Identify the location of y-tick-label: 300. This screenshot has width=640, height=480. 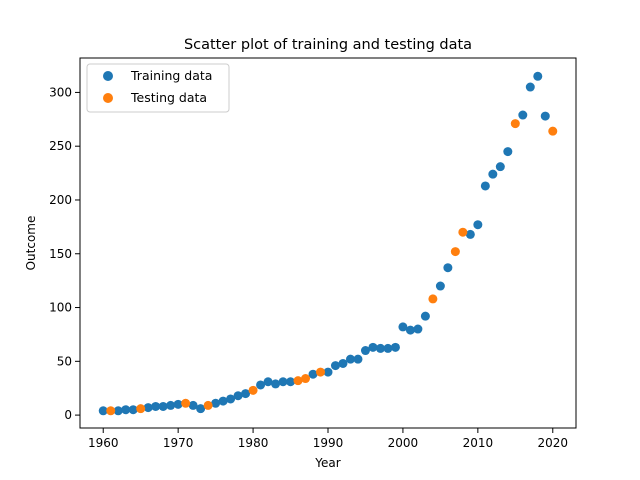
(60, 92).